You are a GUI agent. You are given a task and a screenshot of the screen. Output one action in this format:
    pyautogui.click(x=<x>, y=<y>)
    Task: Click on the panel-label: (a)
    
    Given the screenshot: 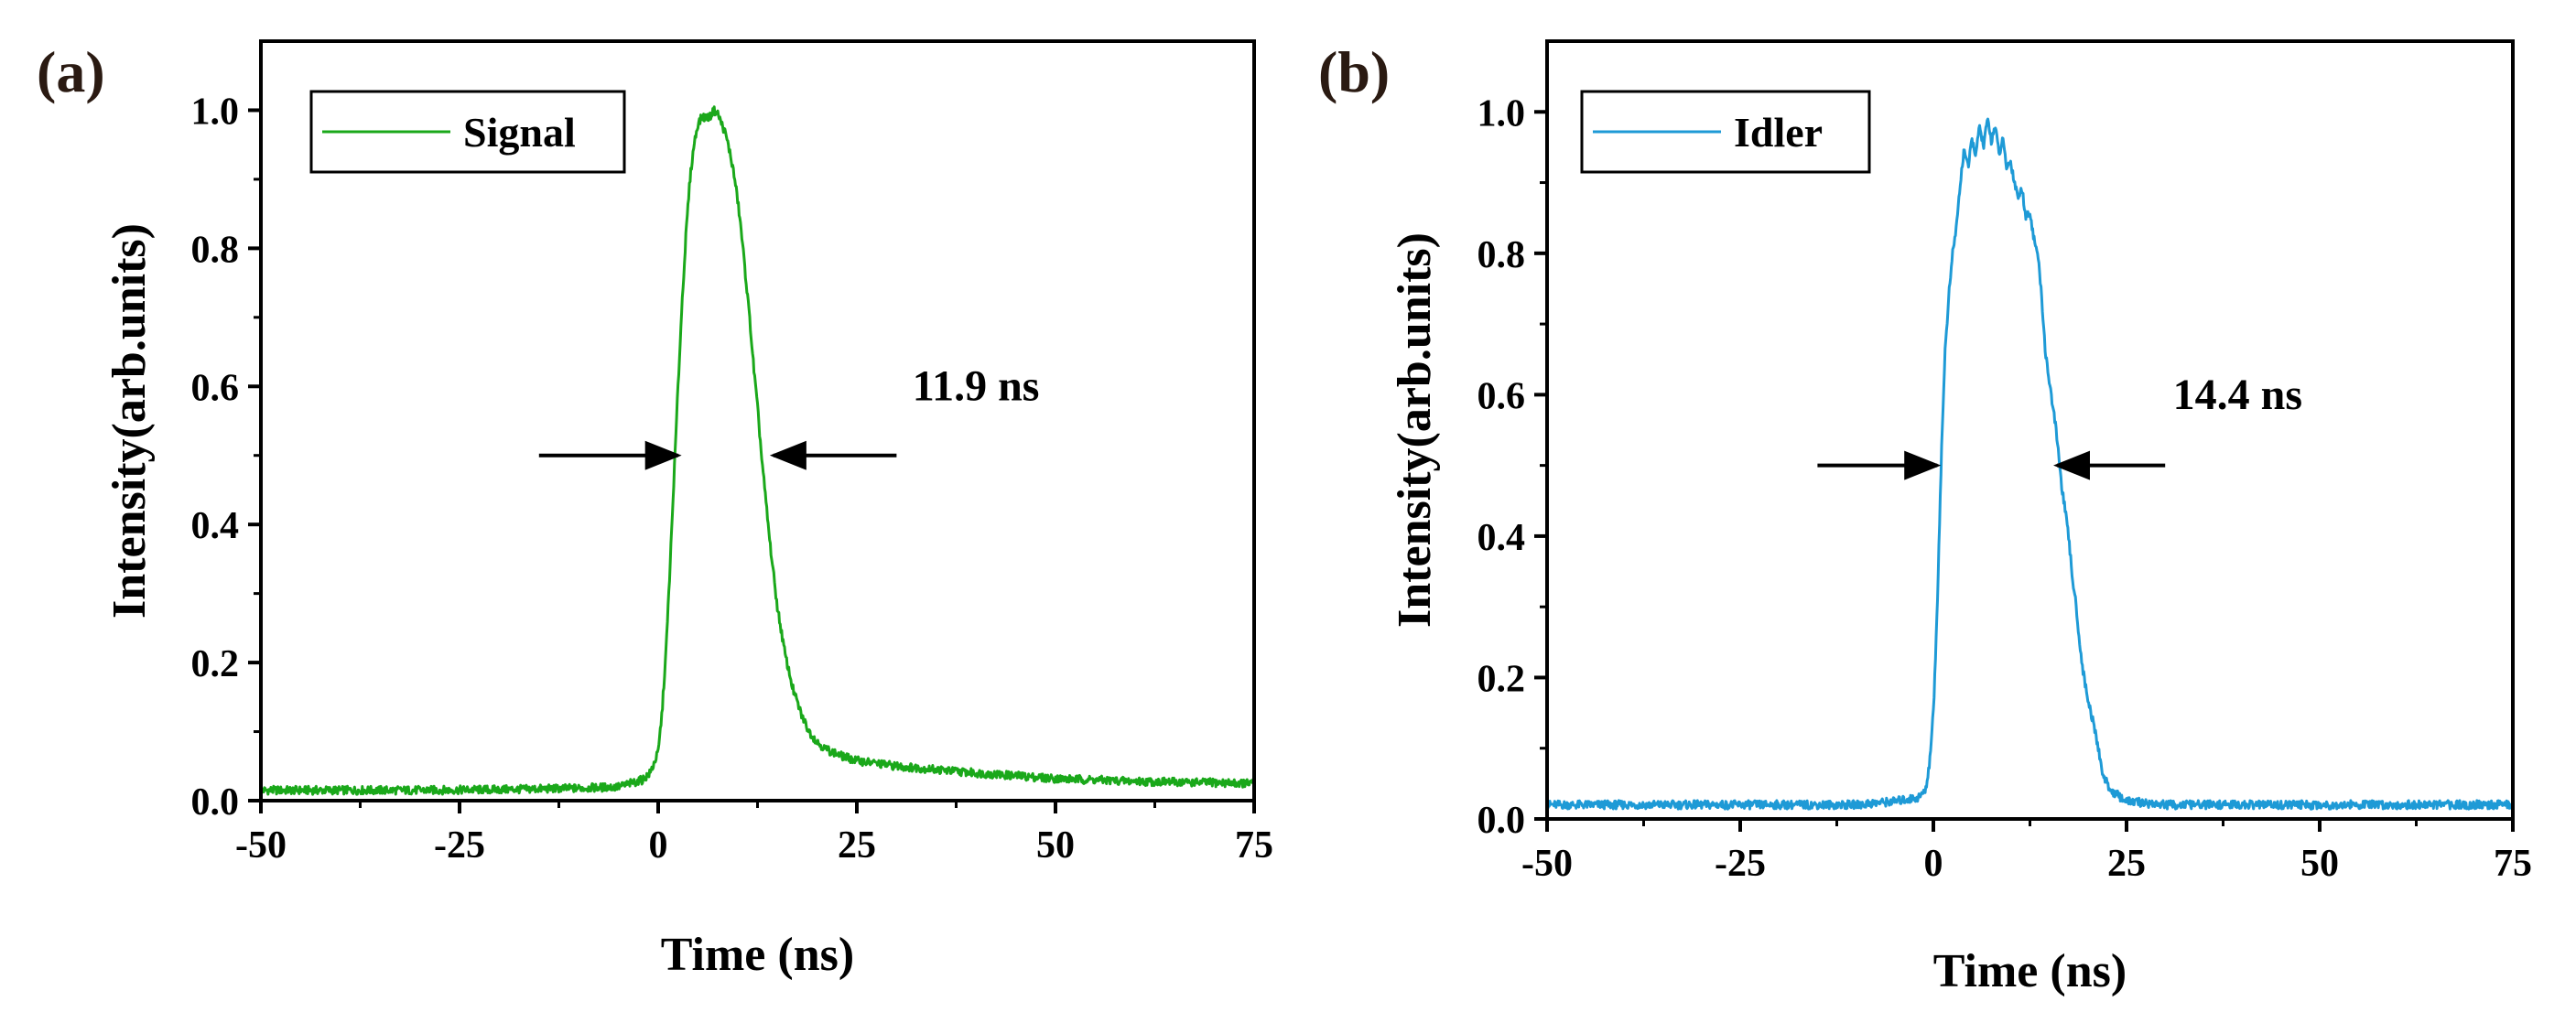 What is the action you would take?
    pyautogui.click(x=71, y=71)
    